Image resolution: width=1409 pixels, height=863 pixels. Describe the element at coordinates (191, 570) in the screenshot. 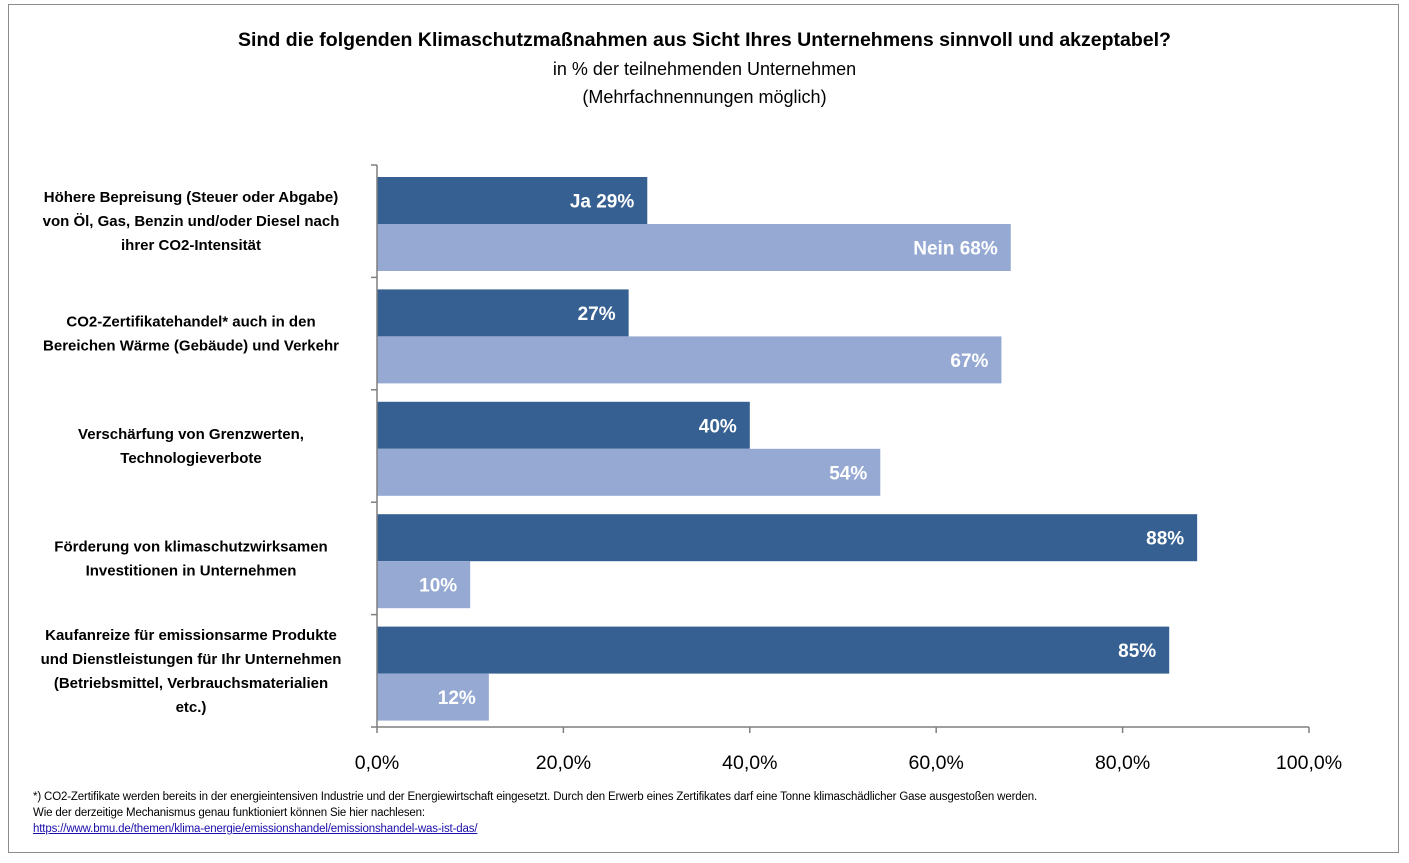

I see `category-label-4-line-2: Investitionen in Unternehmen` at that location.